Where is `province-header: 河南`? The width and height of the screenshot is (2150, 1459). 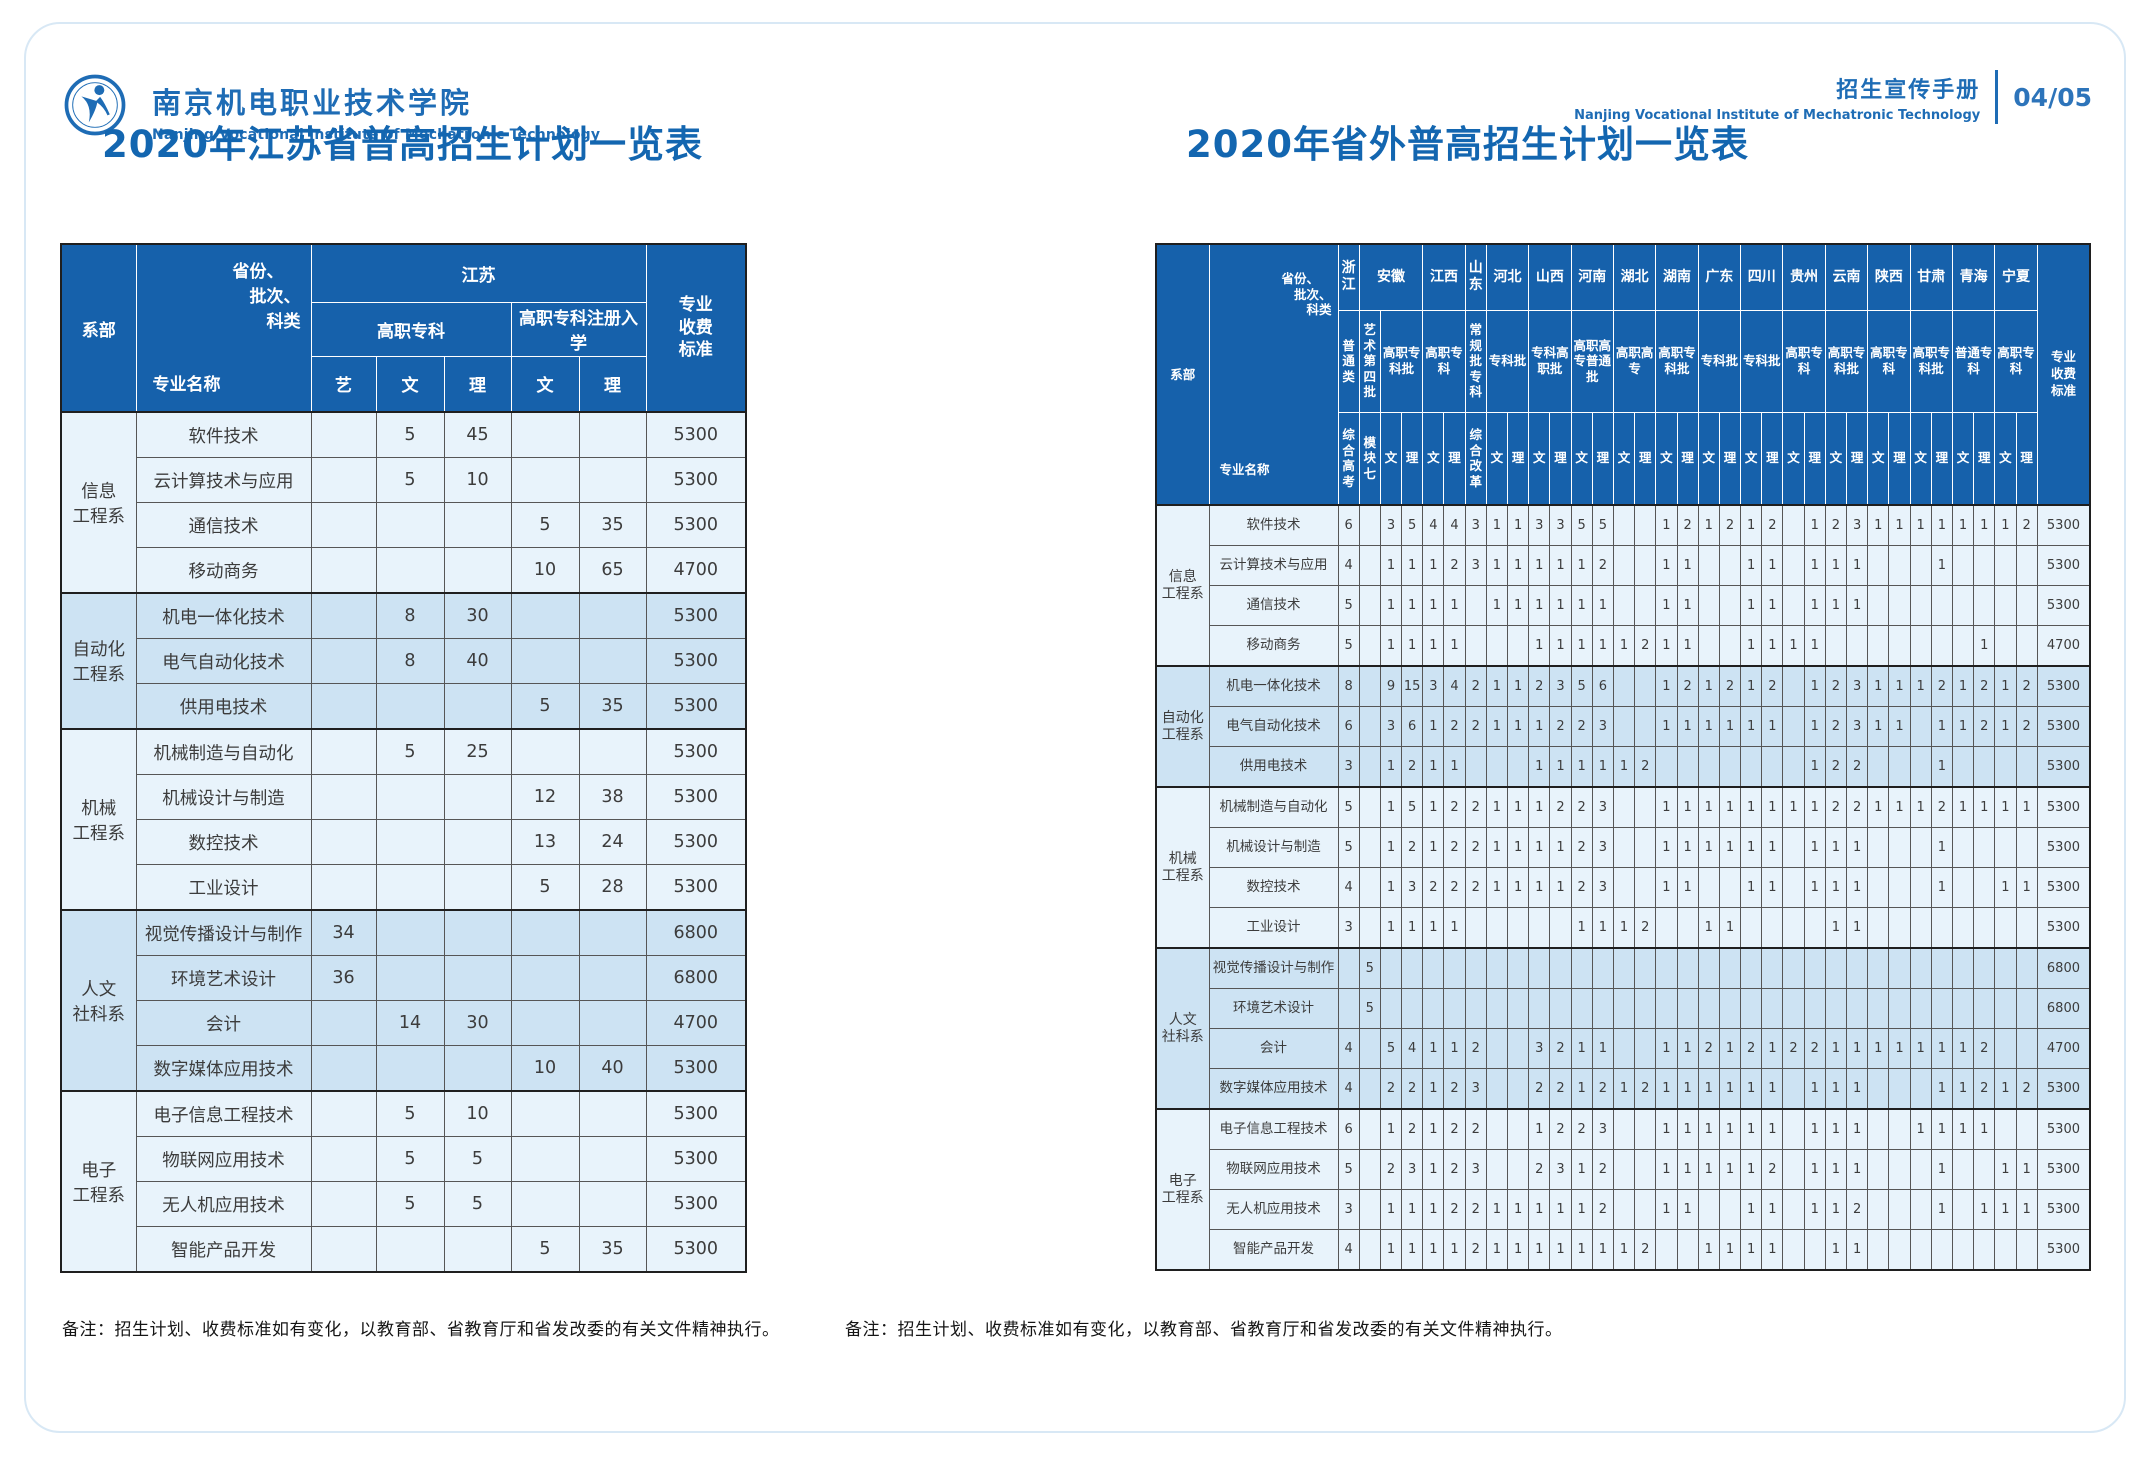 province-header: 河南 is located at coordinates (1592, 277).